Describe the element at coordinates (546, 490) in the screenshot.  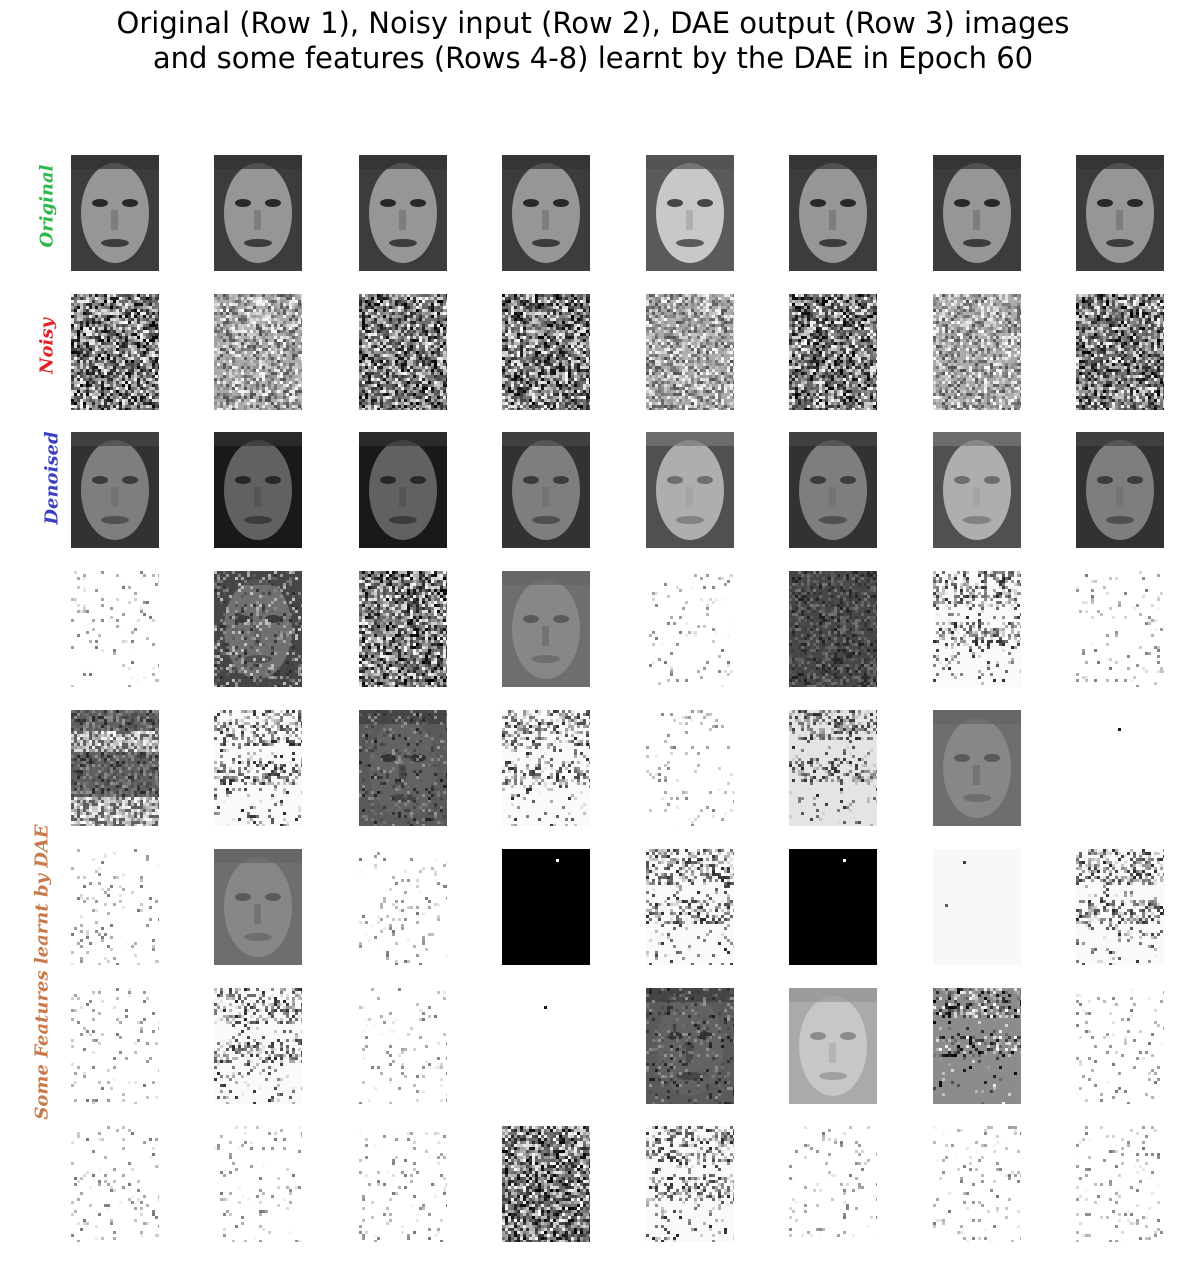
I see `denoised-image-r3-c4` at that location.